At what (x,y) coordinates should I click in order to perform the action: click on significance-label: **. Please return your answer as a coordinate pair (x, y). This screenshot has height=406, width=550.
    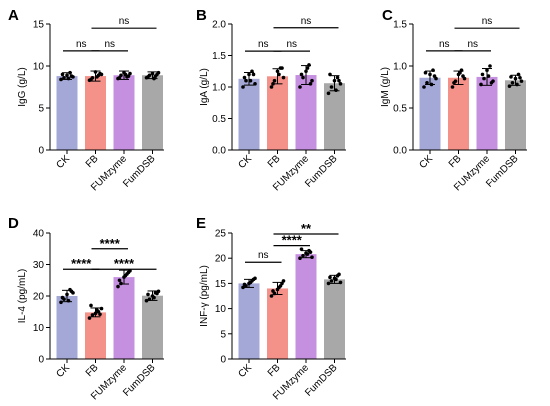
    Looking at the image, I should click on (306, 228).